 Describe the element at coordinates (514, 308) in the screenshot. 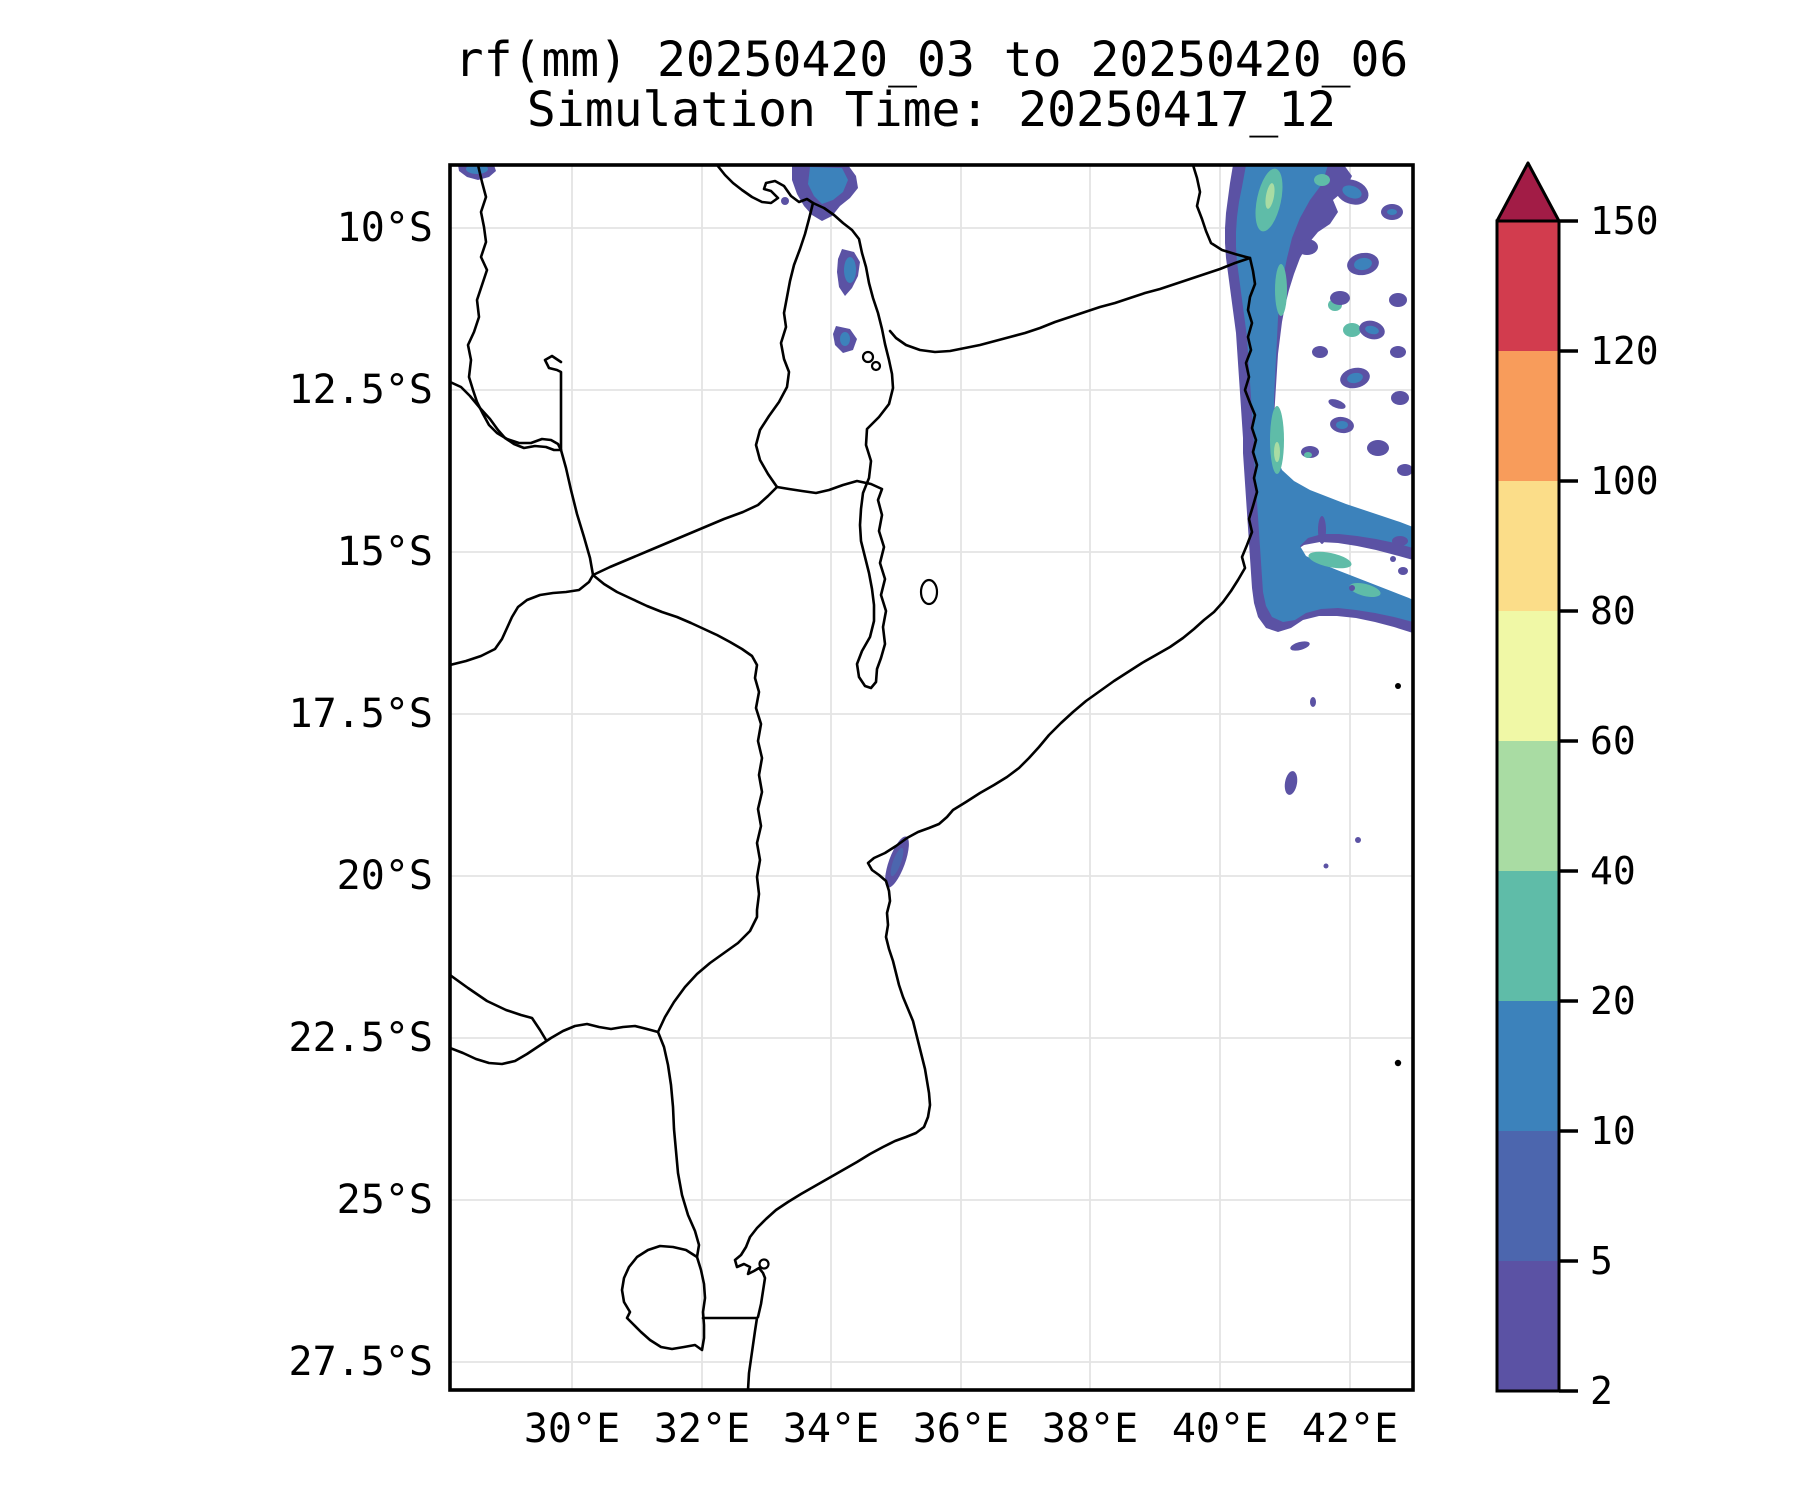

I see `border-drc-zambia-west` at that location.